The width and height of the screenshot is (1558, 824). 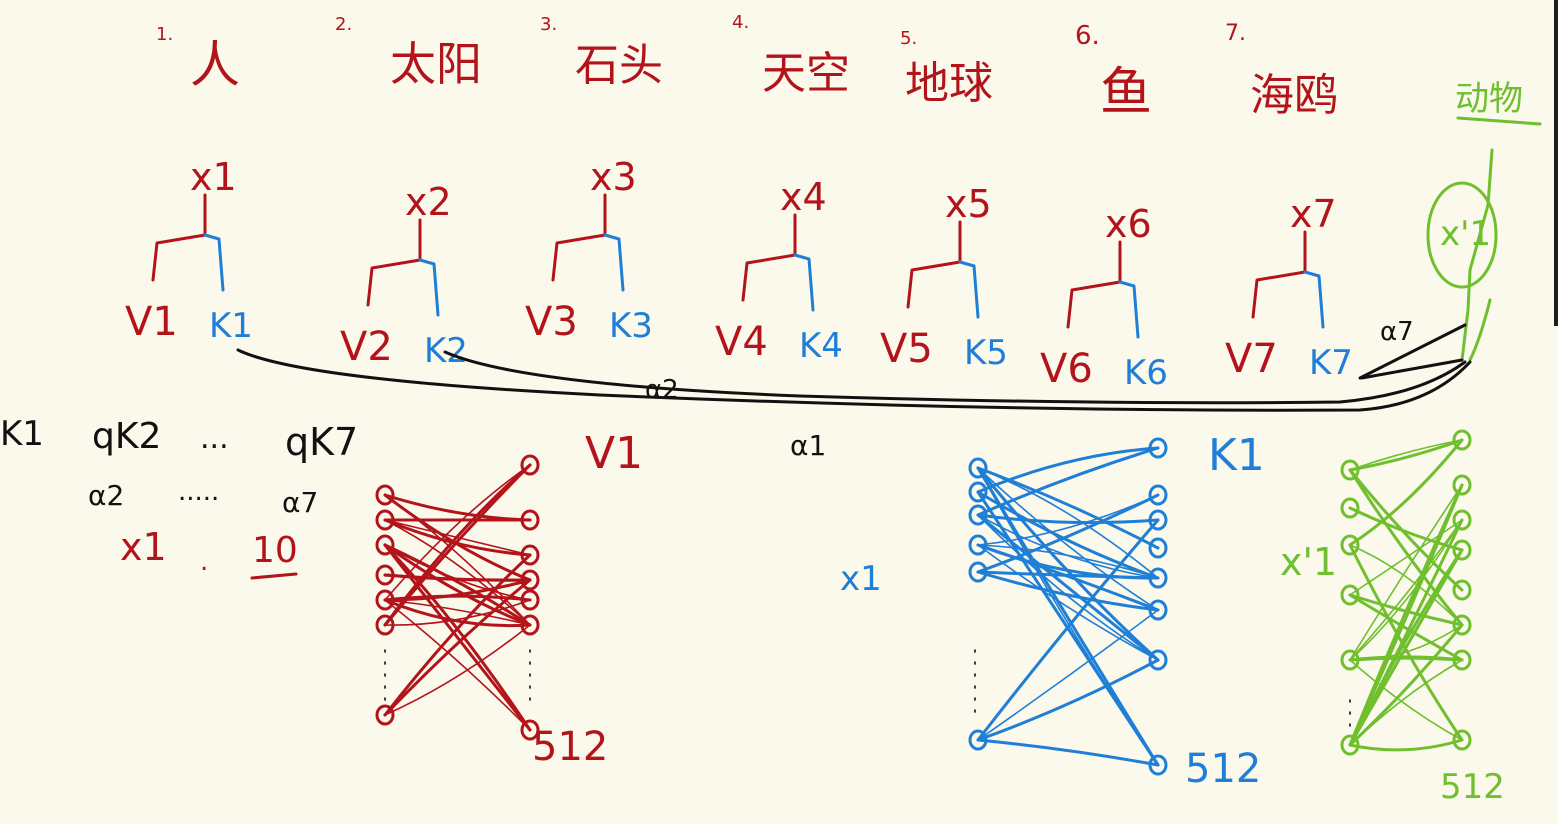 I want to click on word-number: 3., so click(x=548, y=24).